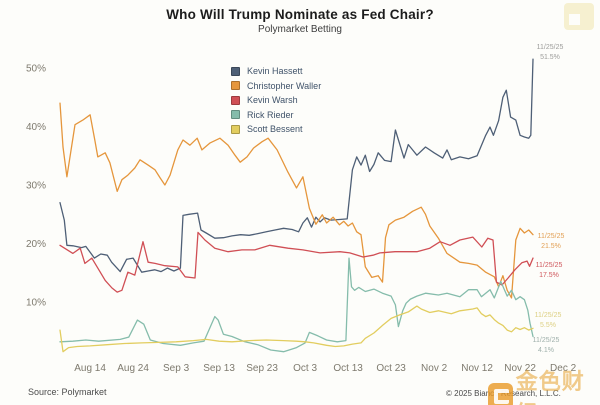 The image size is (600, 405). Describe the element at coordinates (550, 387) in the screenshot. I see `watermark-text: 金色财经` at that location.